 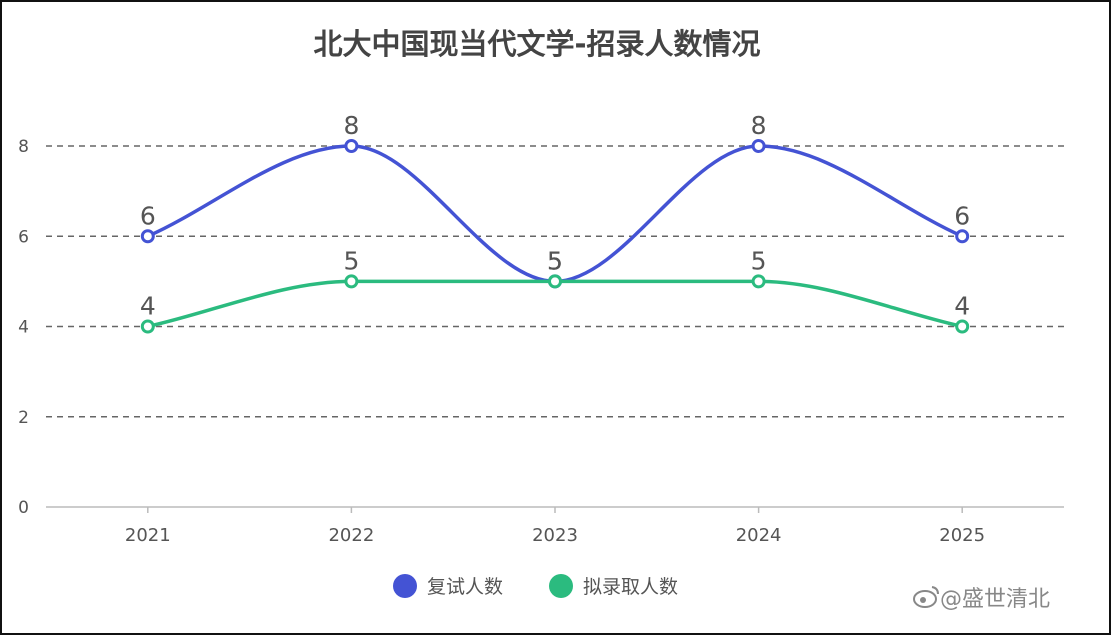 I want to click on y-tick-label: 0, so click(x=23, y=508).